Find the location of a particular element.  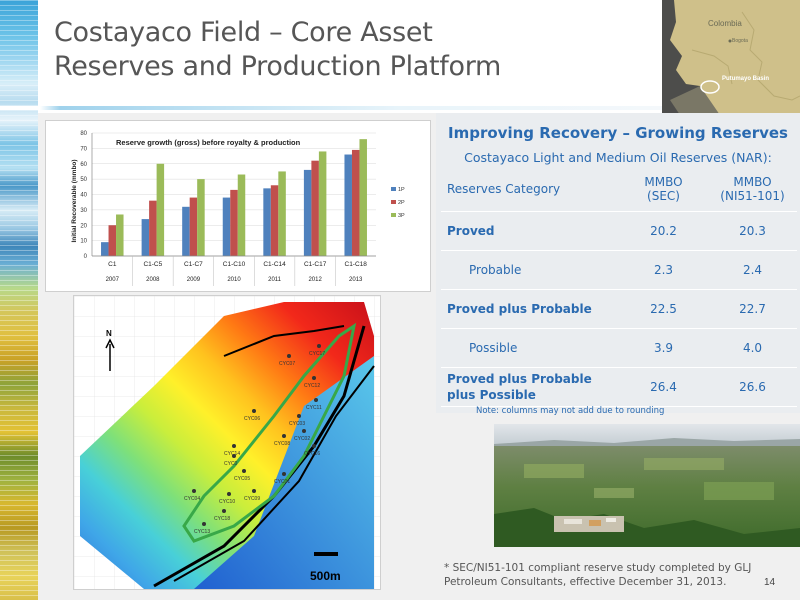

slide-title-line-2: Reserves and Production Platform is located at coordinates (278, 66).